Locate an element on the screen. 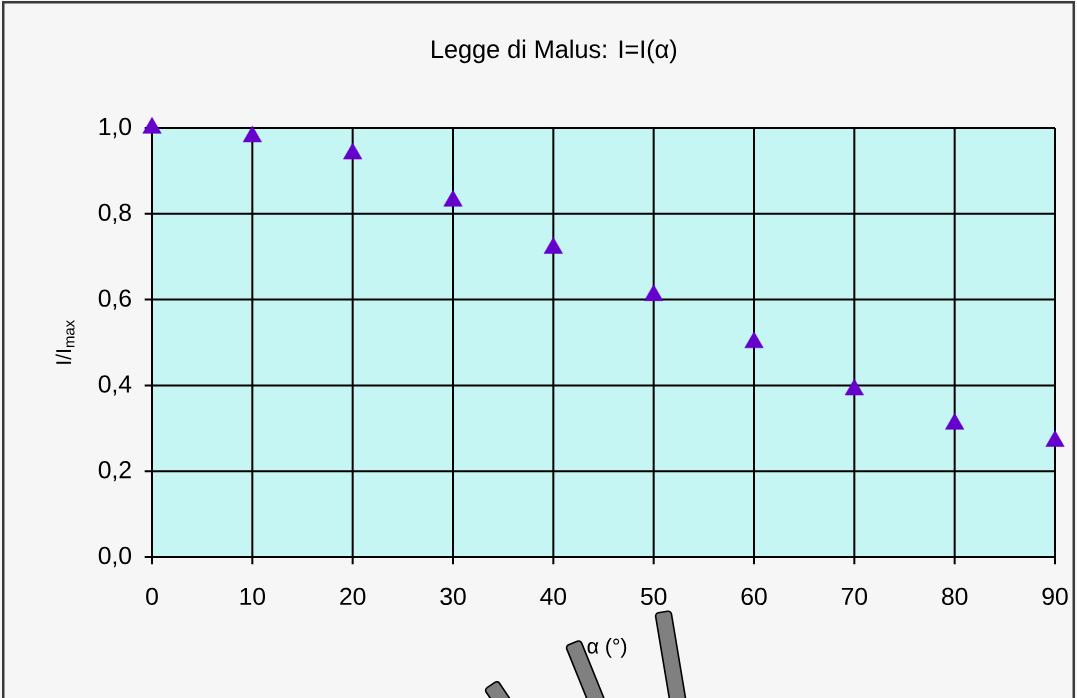  x-tick-label: 50 is located at coordinates (653, 596).